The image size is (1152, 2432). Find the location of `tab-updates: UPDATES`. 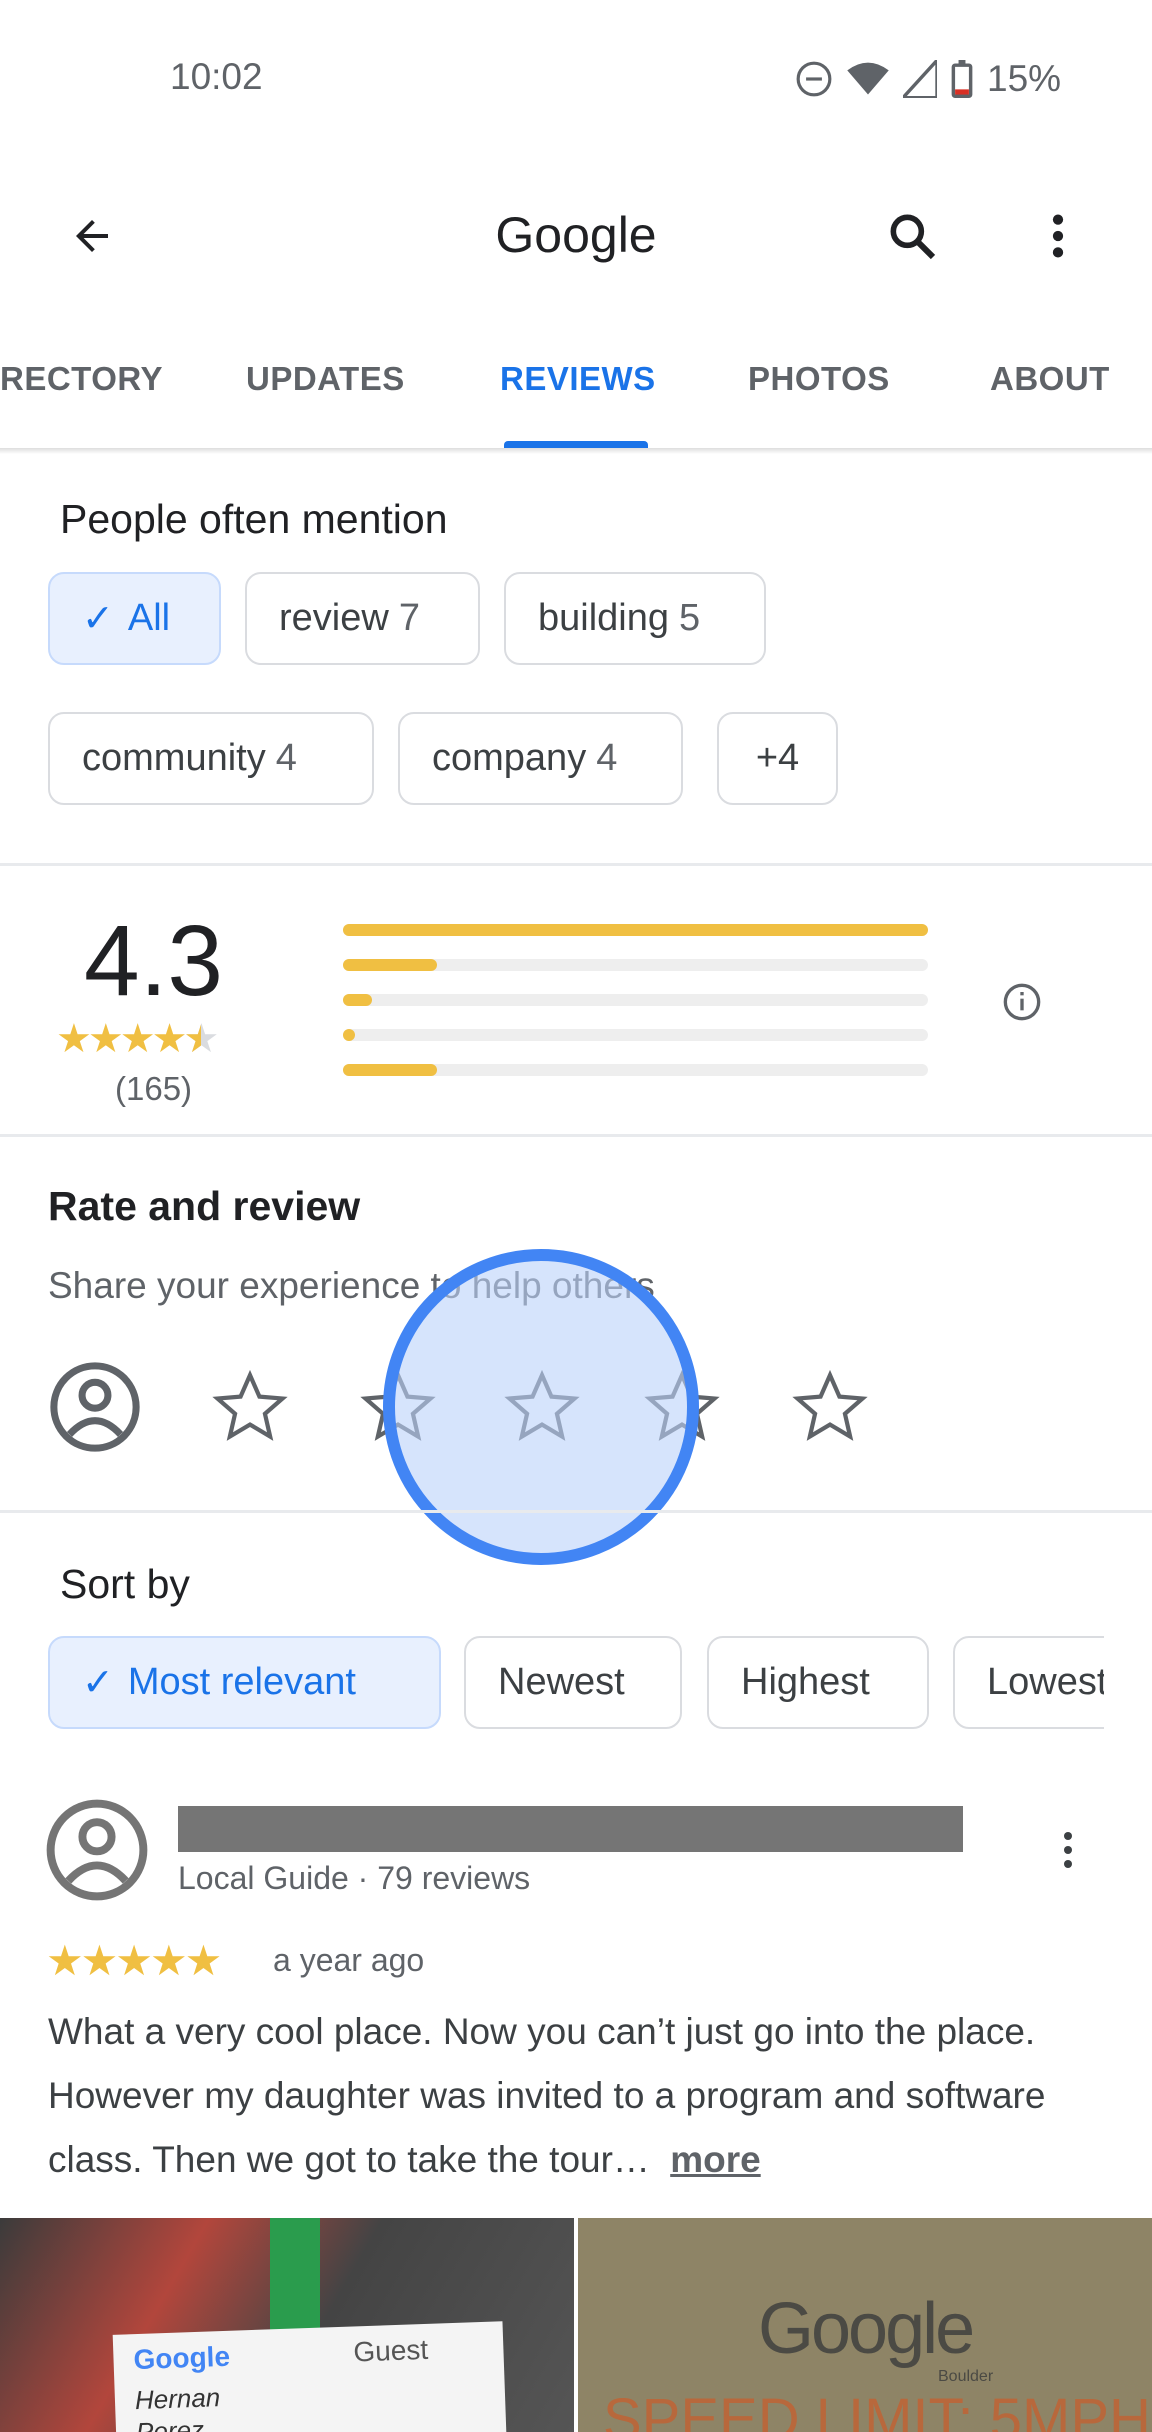

tab-updates: UPDATES is located at coordinates (325, 378).